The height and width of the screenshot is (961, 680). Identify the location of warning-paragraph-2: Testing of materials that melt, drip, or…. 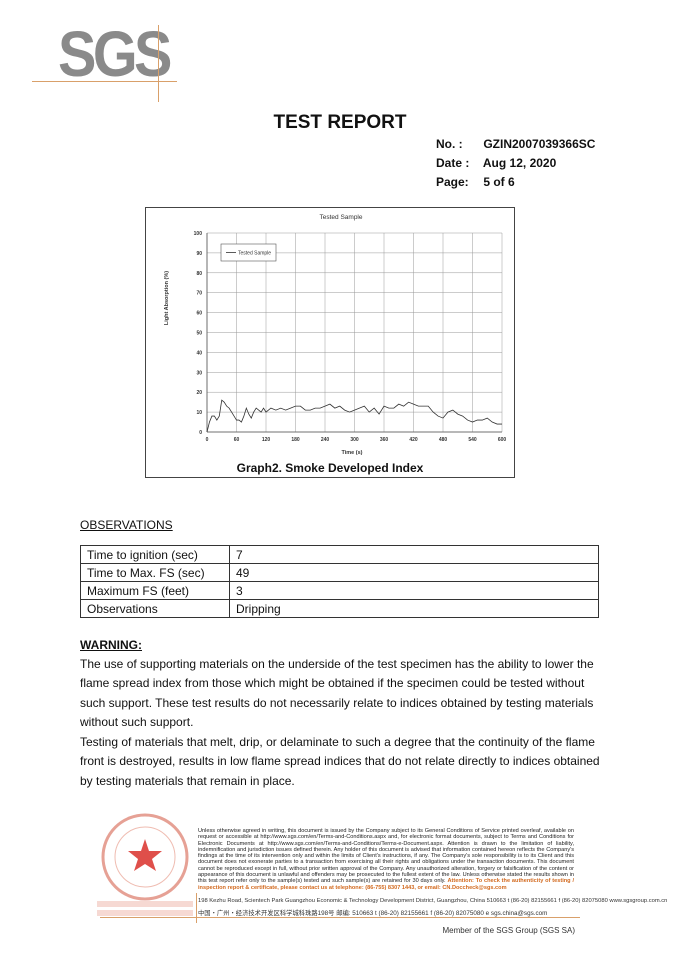
(340, 761).